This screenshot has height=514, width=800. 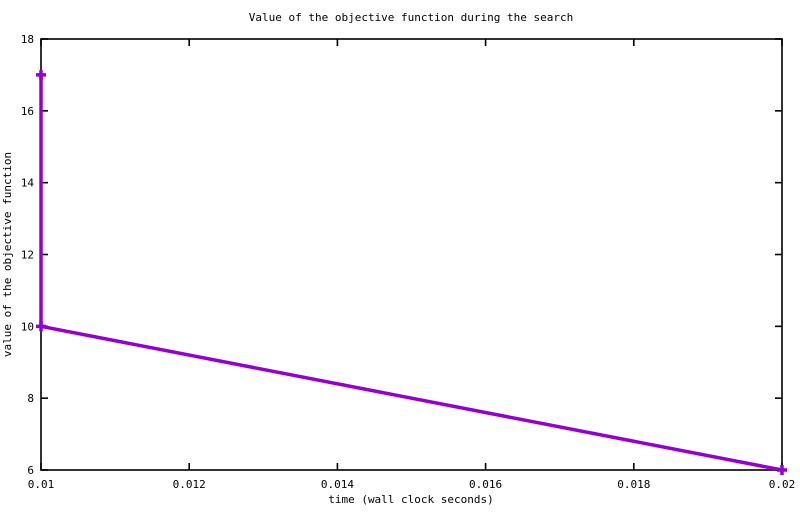 I want to click on y-axis-label: value of the objective function, so click(x=7, y=254).